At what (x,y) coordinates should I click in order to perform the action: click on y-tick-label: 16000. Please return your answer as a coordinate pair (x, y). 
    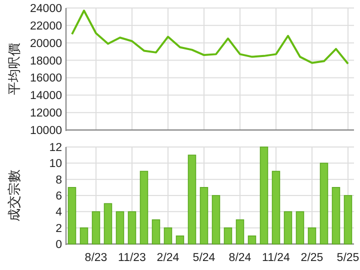
    Looking at the image, I should click on (46, 78).